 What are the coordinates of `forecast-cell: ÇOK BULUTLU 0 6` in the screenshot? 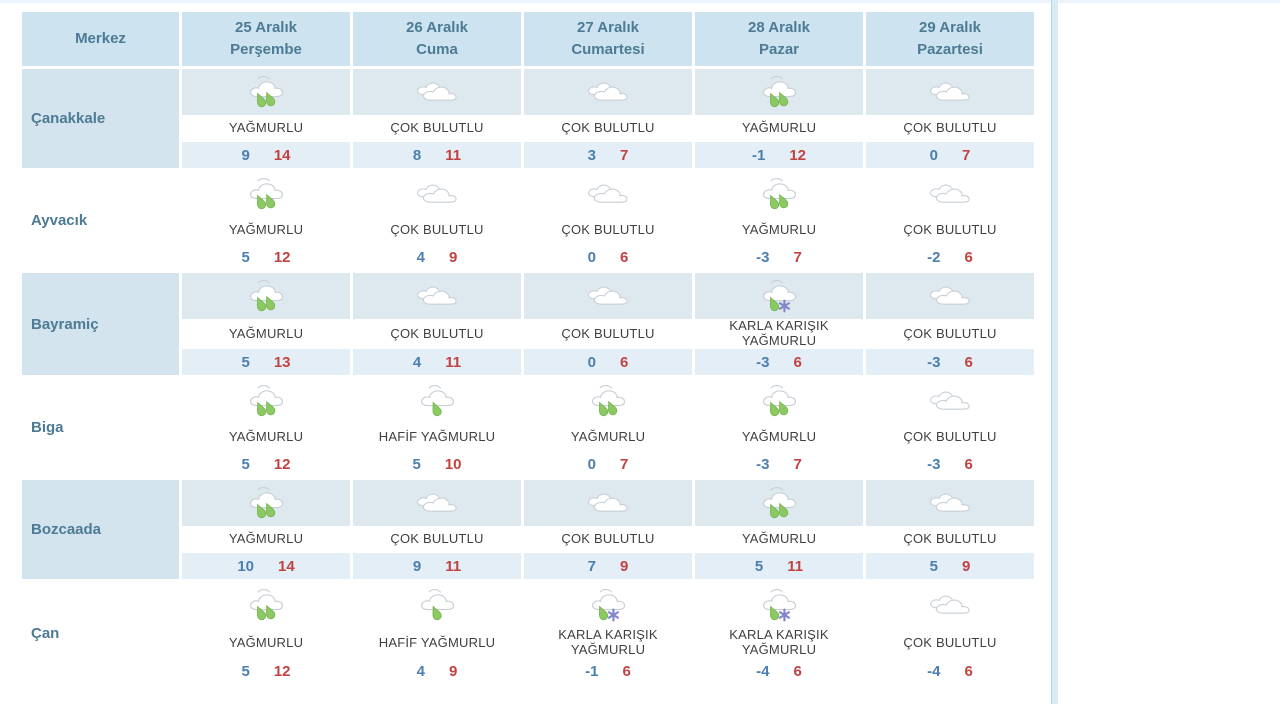 It's located at (608, 324).